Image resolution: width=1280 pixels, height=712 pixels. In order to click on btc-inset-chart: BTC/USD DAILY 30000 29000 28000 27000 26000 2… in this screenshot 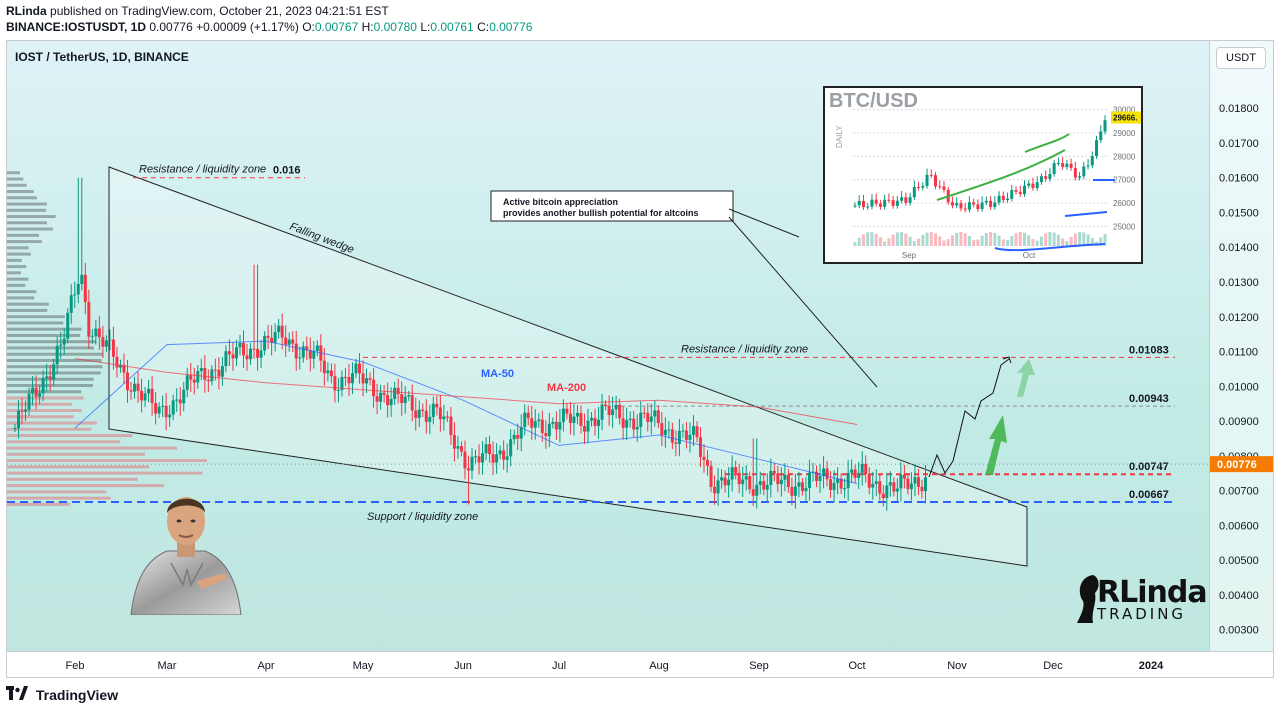, I will do `click(983, 175)`.